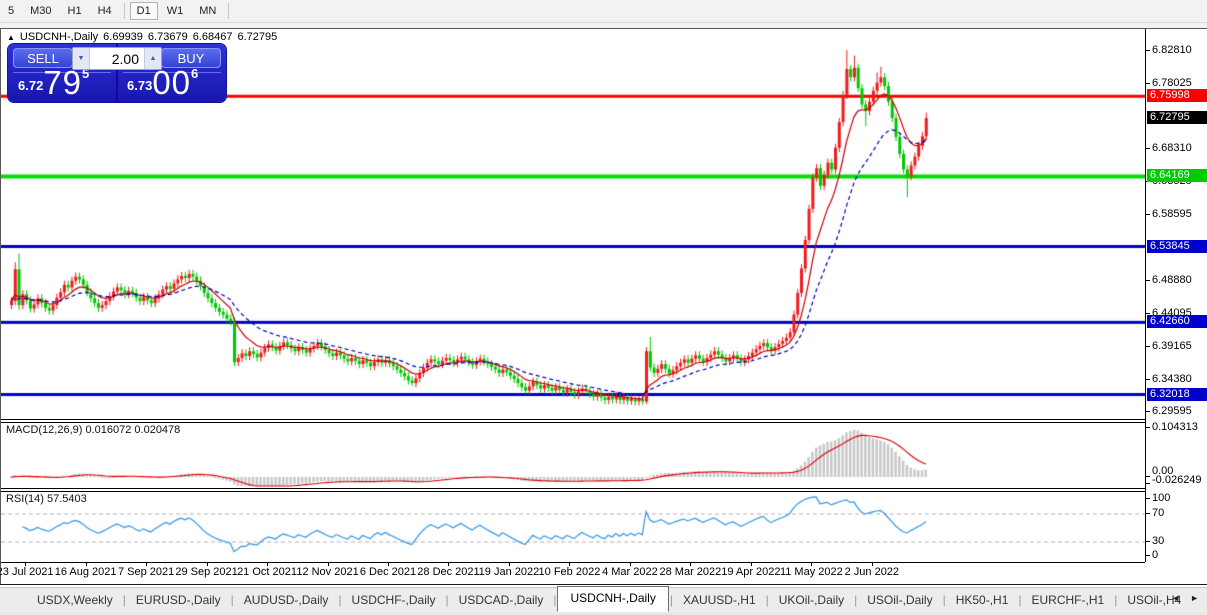 The height and width of the screenshot is (615, 1207). I want to click on sell-underline, so click(62, 72).